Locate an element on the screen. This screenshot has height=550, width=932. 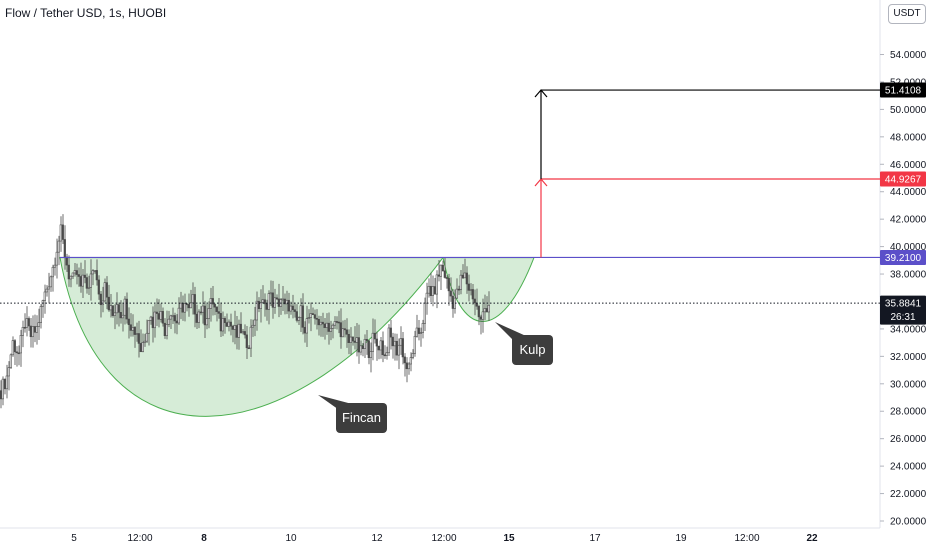
y-tick-label: 32.0000 is located at coordinates (908, 357).